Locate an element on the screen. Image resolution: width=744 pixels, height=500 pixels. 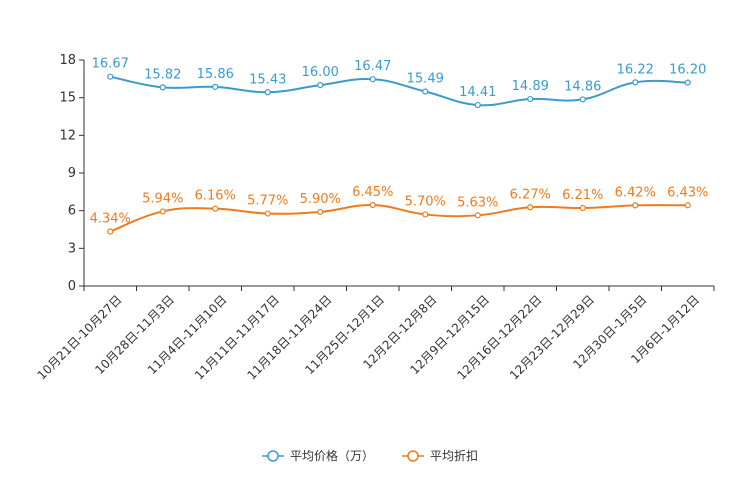
data-label: 6.16% is located at coordinates (215, 196).